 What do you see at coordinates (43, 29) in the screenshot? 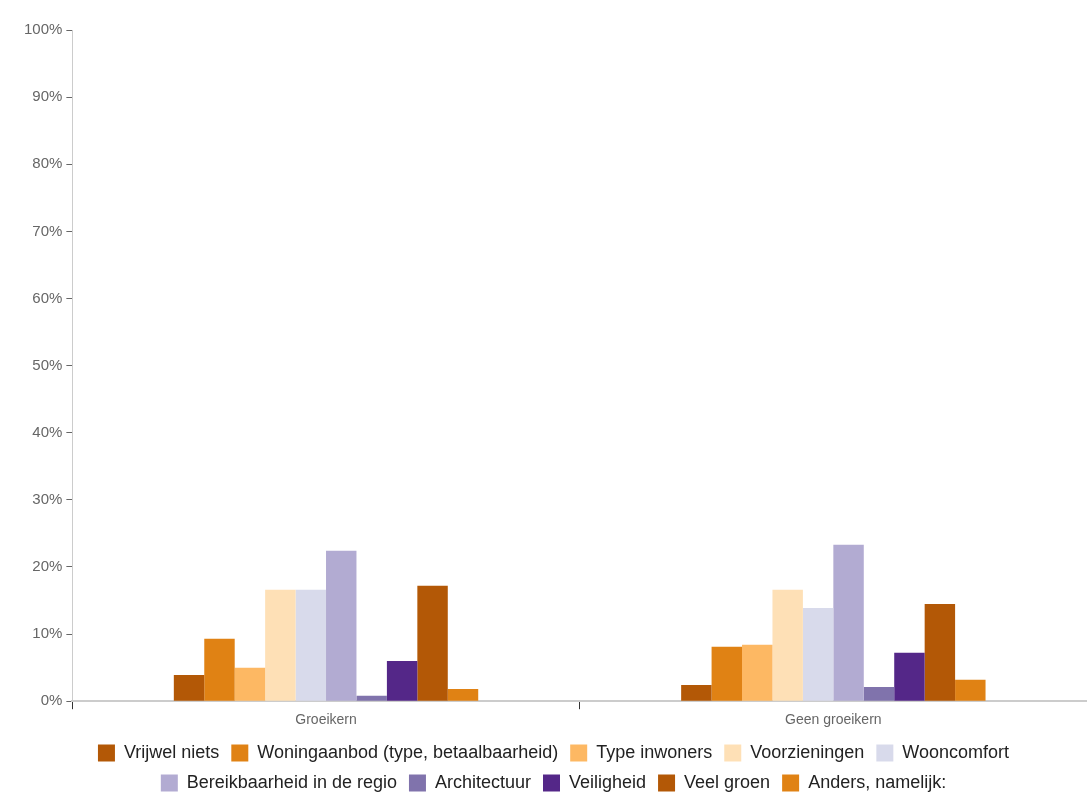
I see `y-tick-label: 100%` at bounding box center [43, 29].